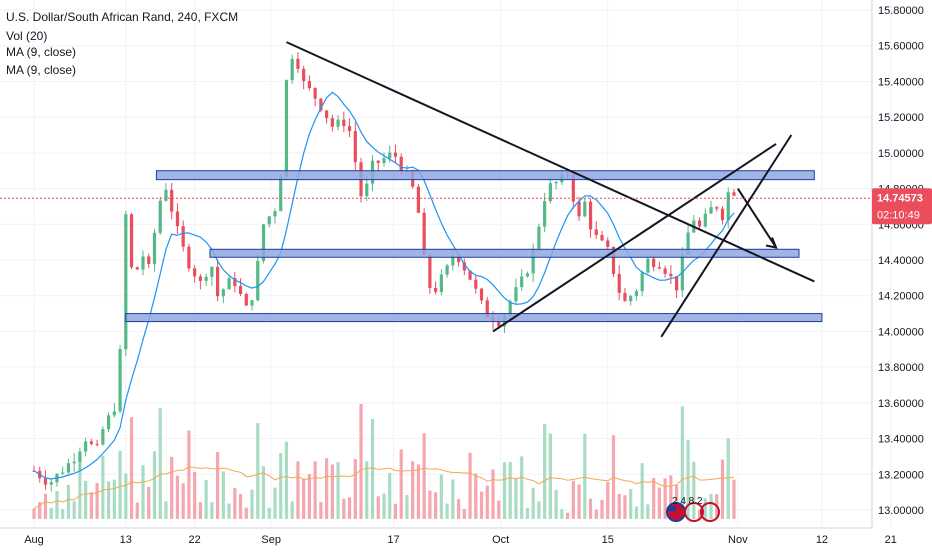  What do you see at coordinates (460, 540) in the screenshot?
I see `time-axis: Aug 13 22 Sep 17 Oct 15 Nov 12 21` at bounding box center [460, 540].